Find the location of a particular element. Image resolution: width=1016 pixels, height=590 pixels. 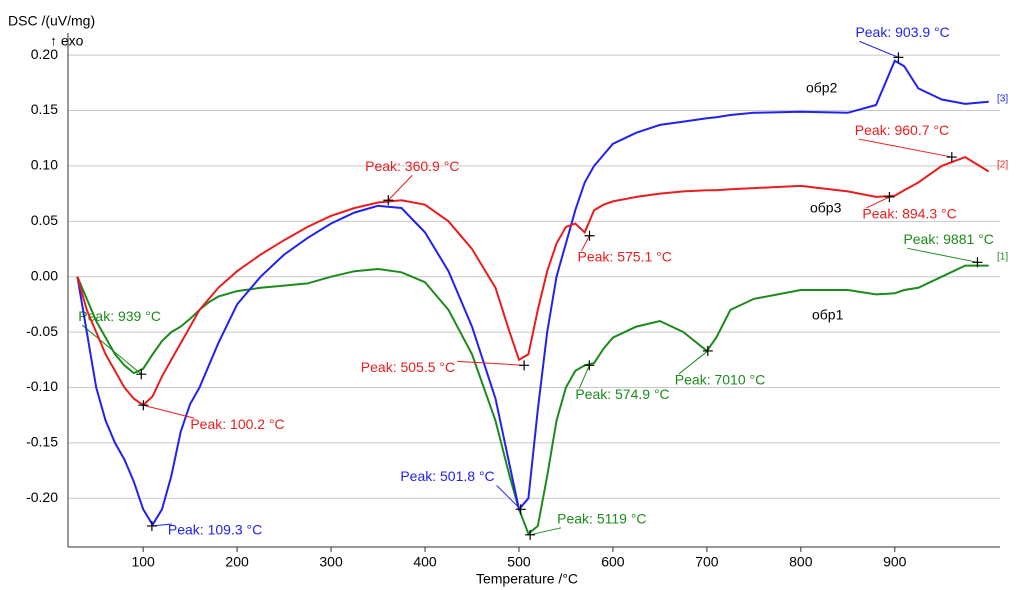

y-tick-label: 0.15 is located at coordinates (44, 109).